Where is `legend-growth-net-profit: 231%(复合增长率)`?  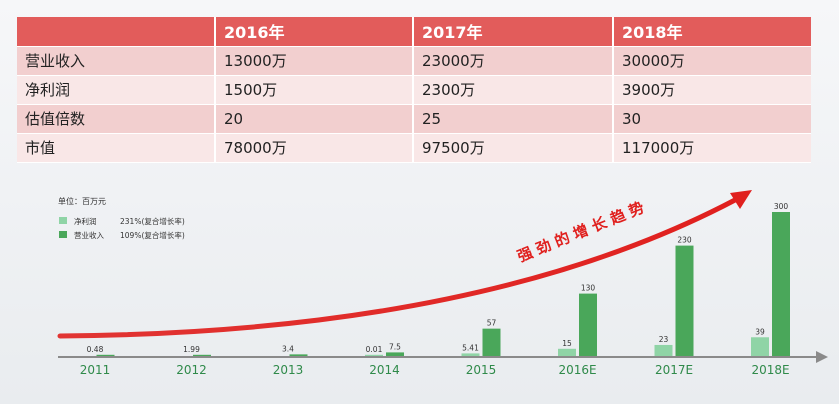
legend-growth-net-profit: 231%(复合增长率) is located at coordinates (152, 221).